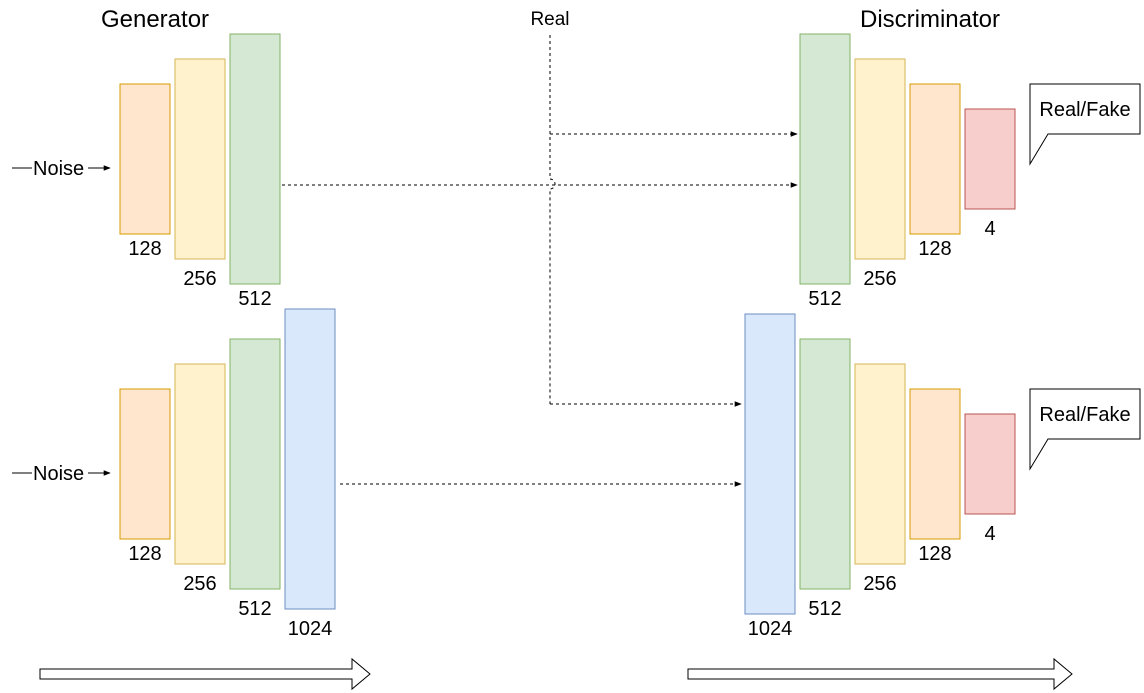 This screenshot has width=1144, height=693. Describe the element at coordinates (155, 19) in the screenshot. I see `generator-title: Generator` at that location.